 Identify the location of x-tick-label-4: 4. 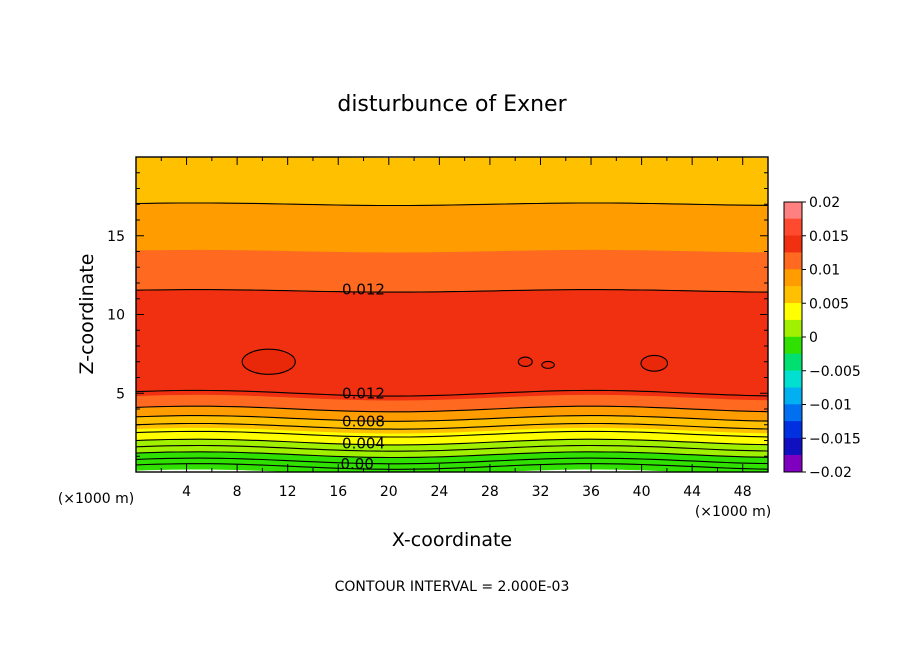
(186, 492).